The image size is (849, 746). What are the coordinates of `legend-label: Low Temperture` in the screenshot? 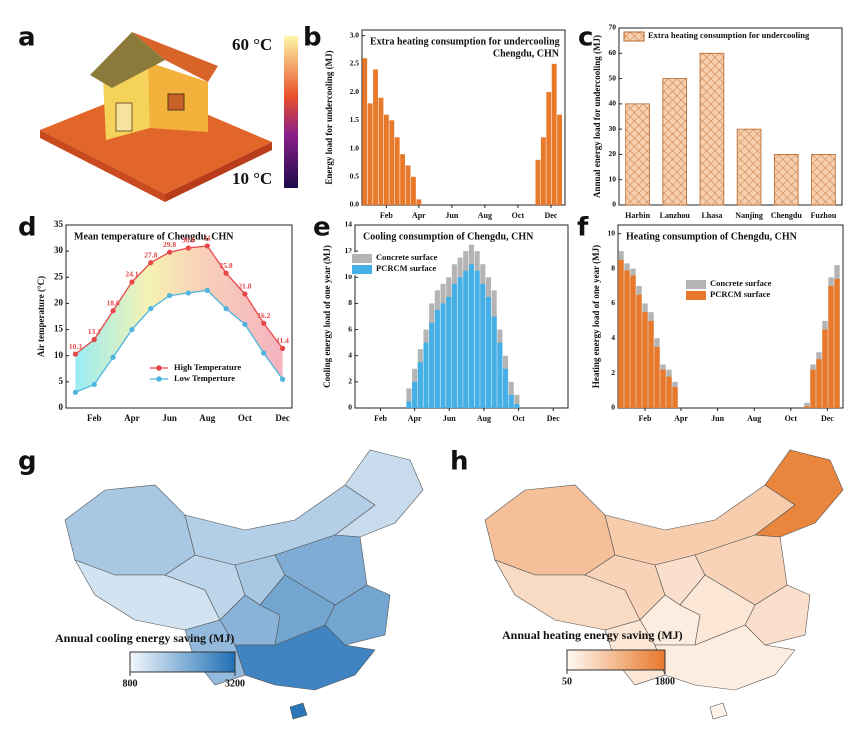 It's located at (204, 378).